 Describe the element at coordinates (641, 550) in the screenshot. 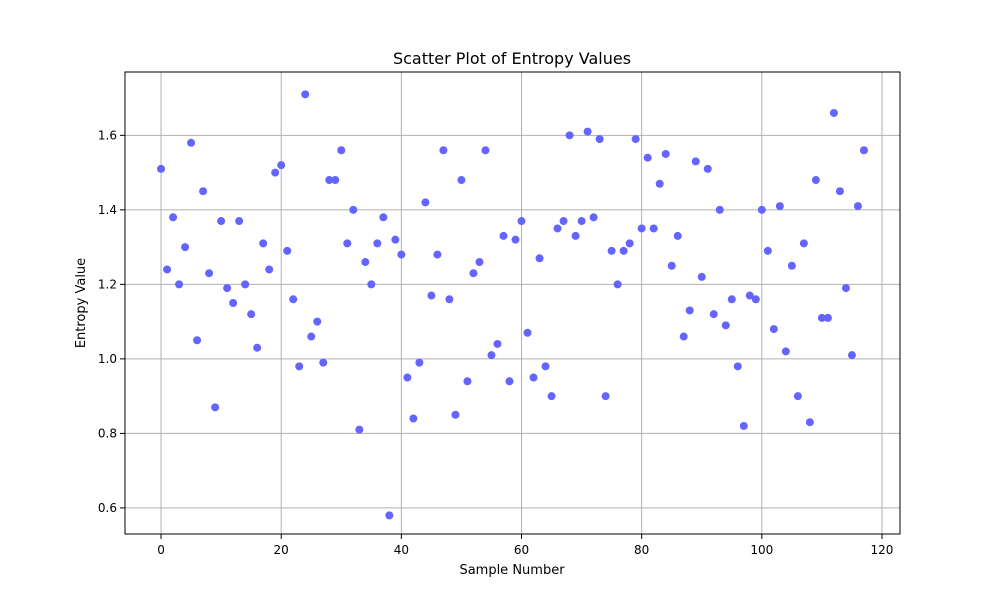

I see `x-tick-label: 80` at that location.